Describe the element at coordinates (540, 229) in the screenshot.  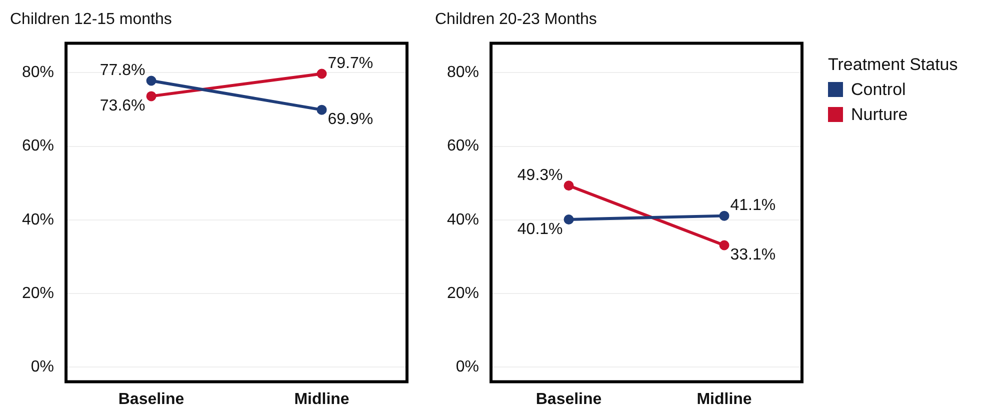
I see `data-label: 40.1%` at that location.